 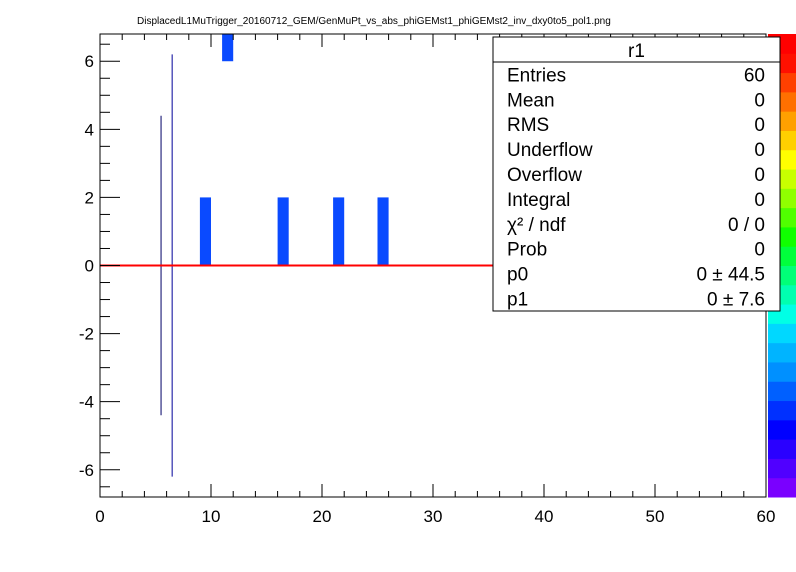 What do you see at coordinates (86, 334) in the screenshot?
I see `y-tick-label: -2` at bounding box center [86, 334].